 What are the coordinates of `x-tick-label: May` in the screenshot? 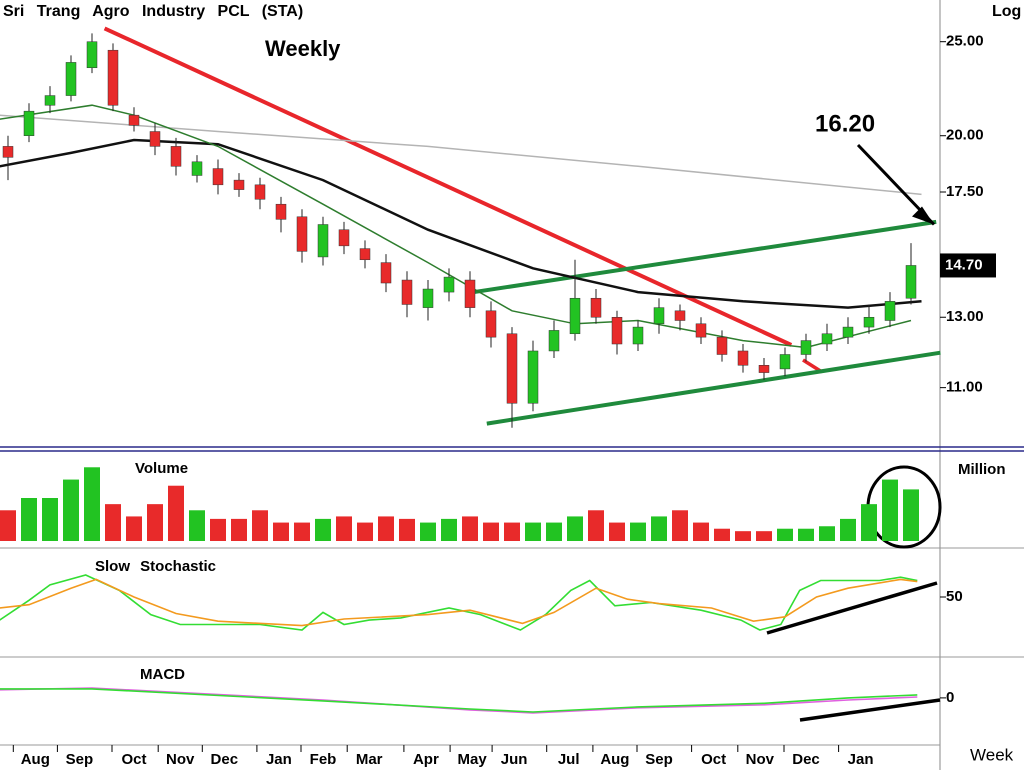 It's located at (473, 759).